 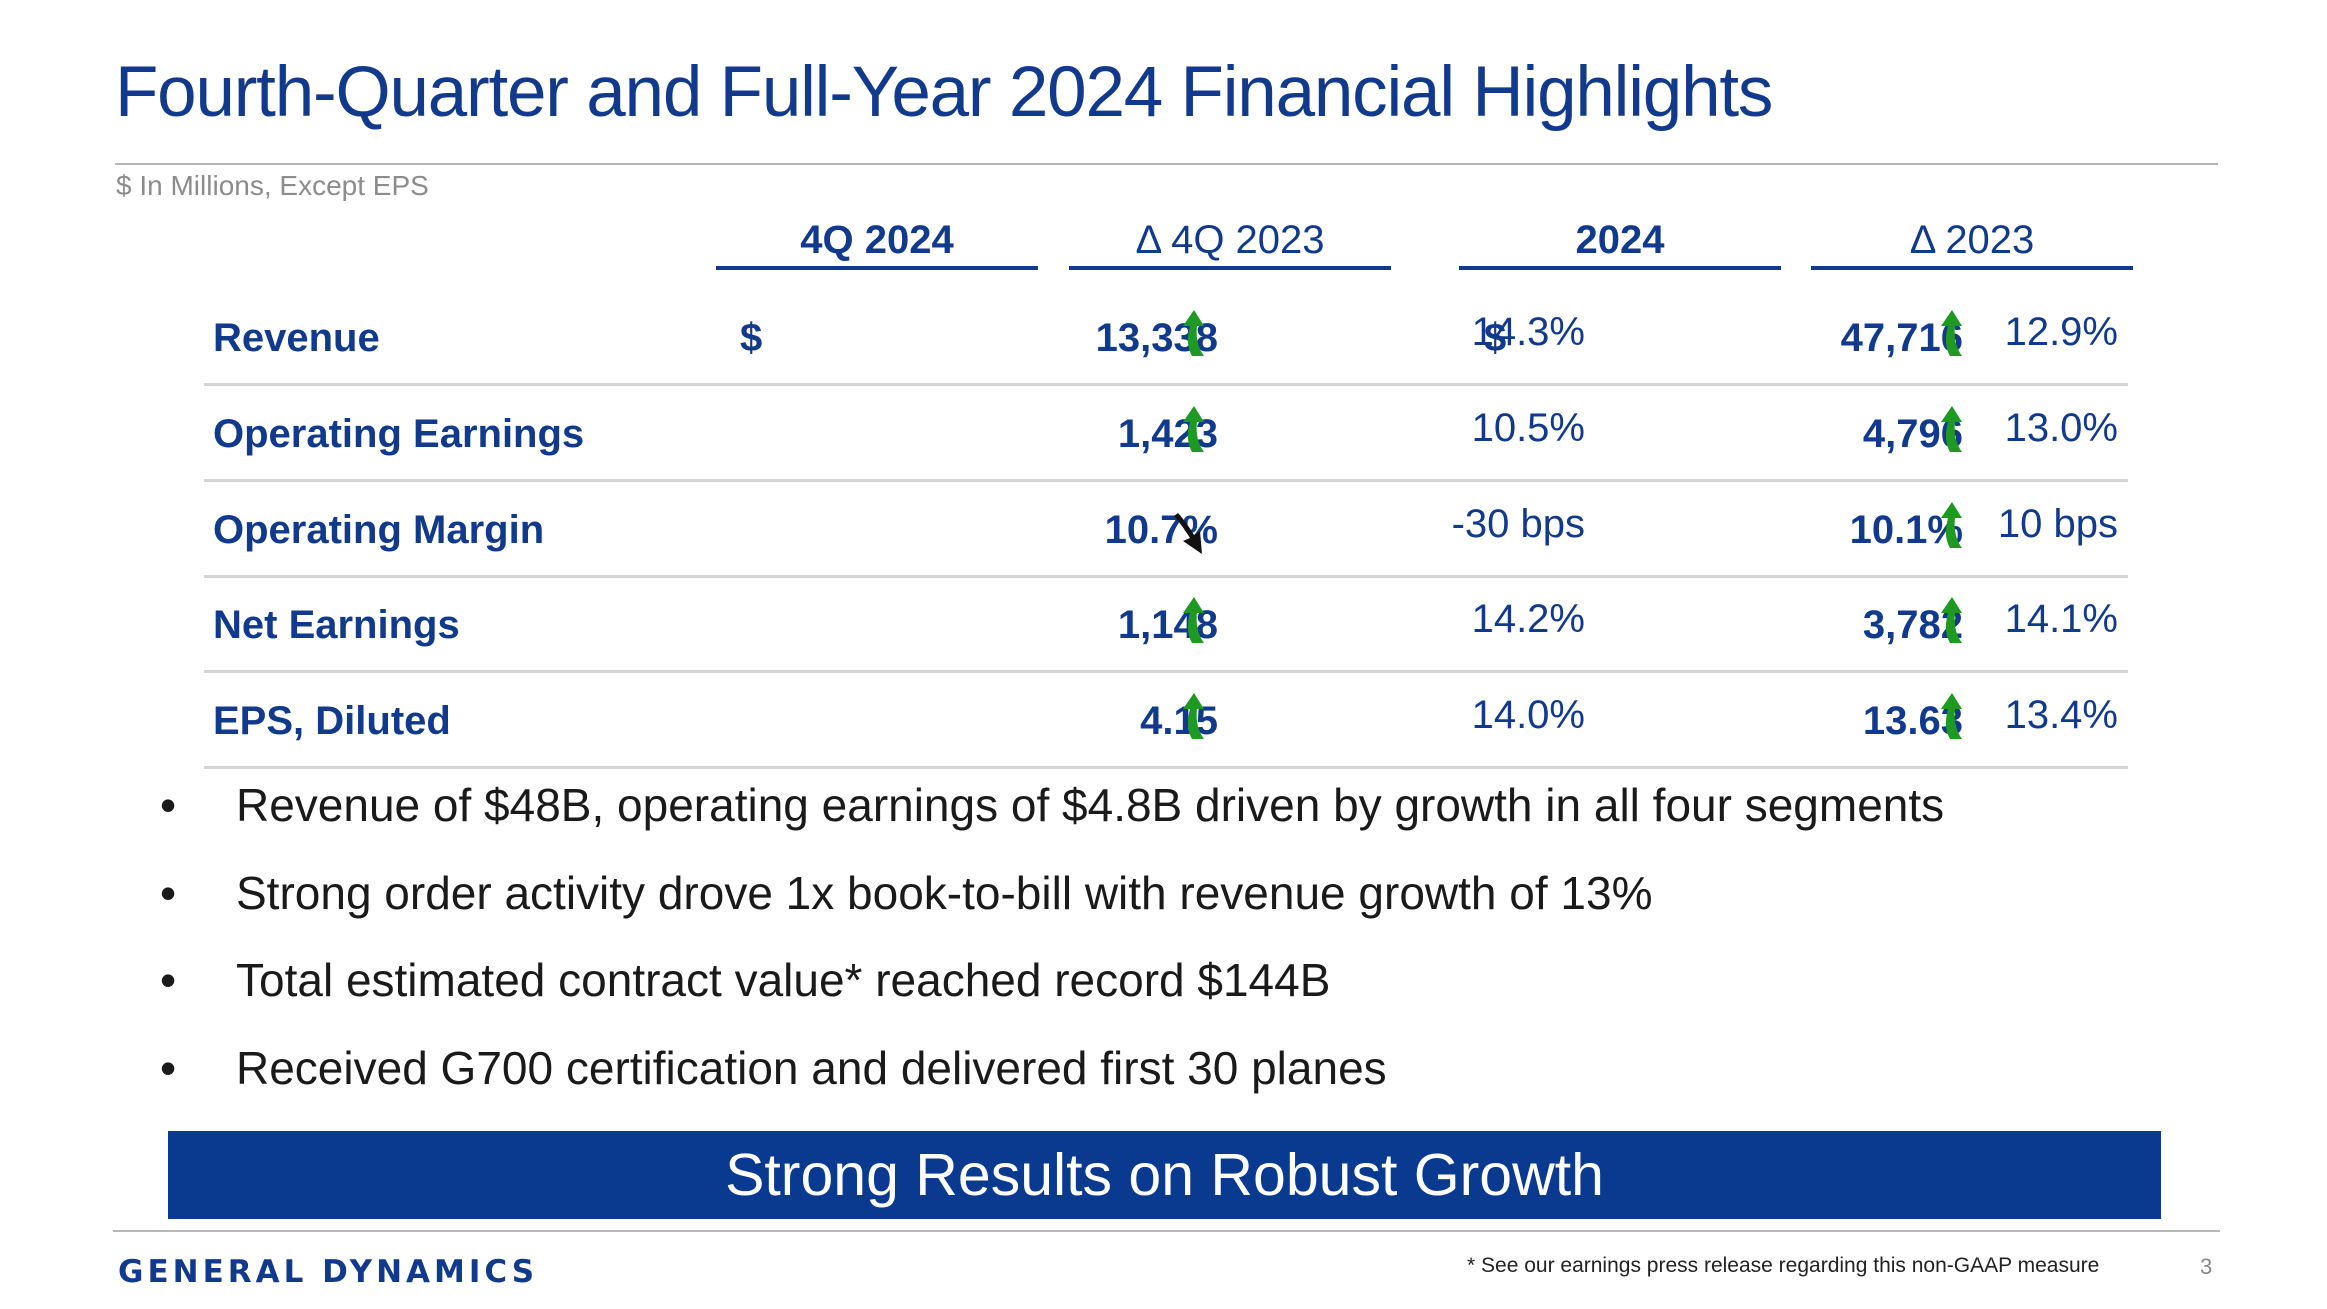 I want to click on q4-value: 4.15, so click(x=1179, y=721).